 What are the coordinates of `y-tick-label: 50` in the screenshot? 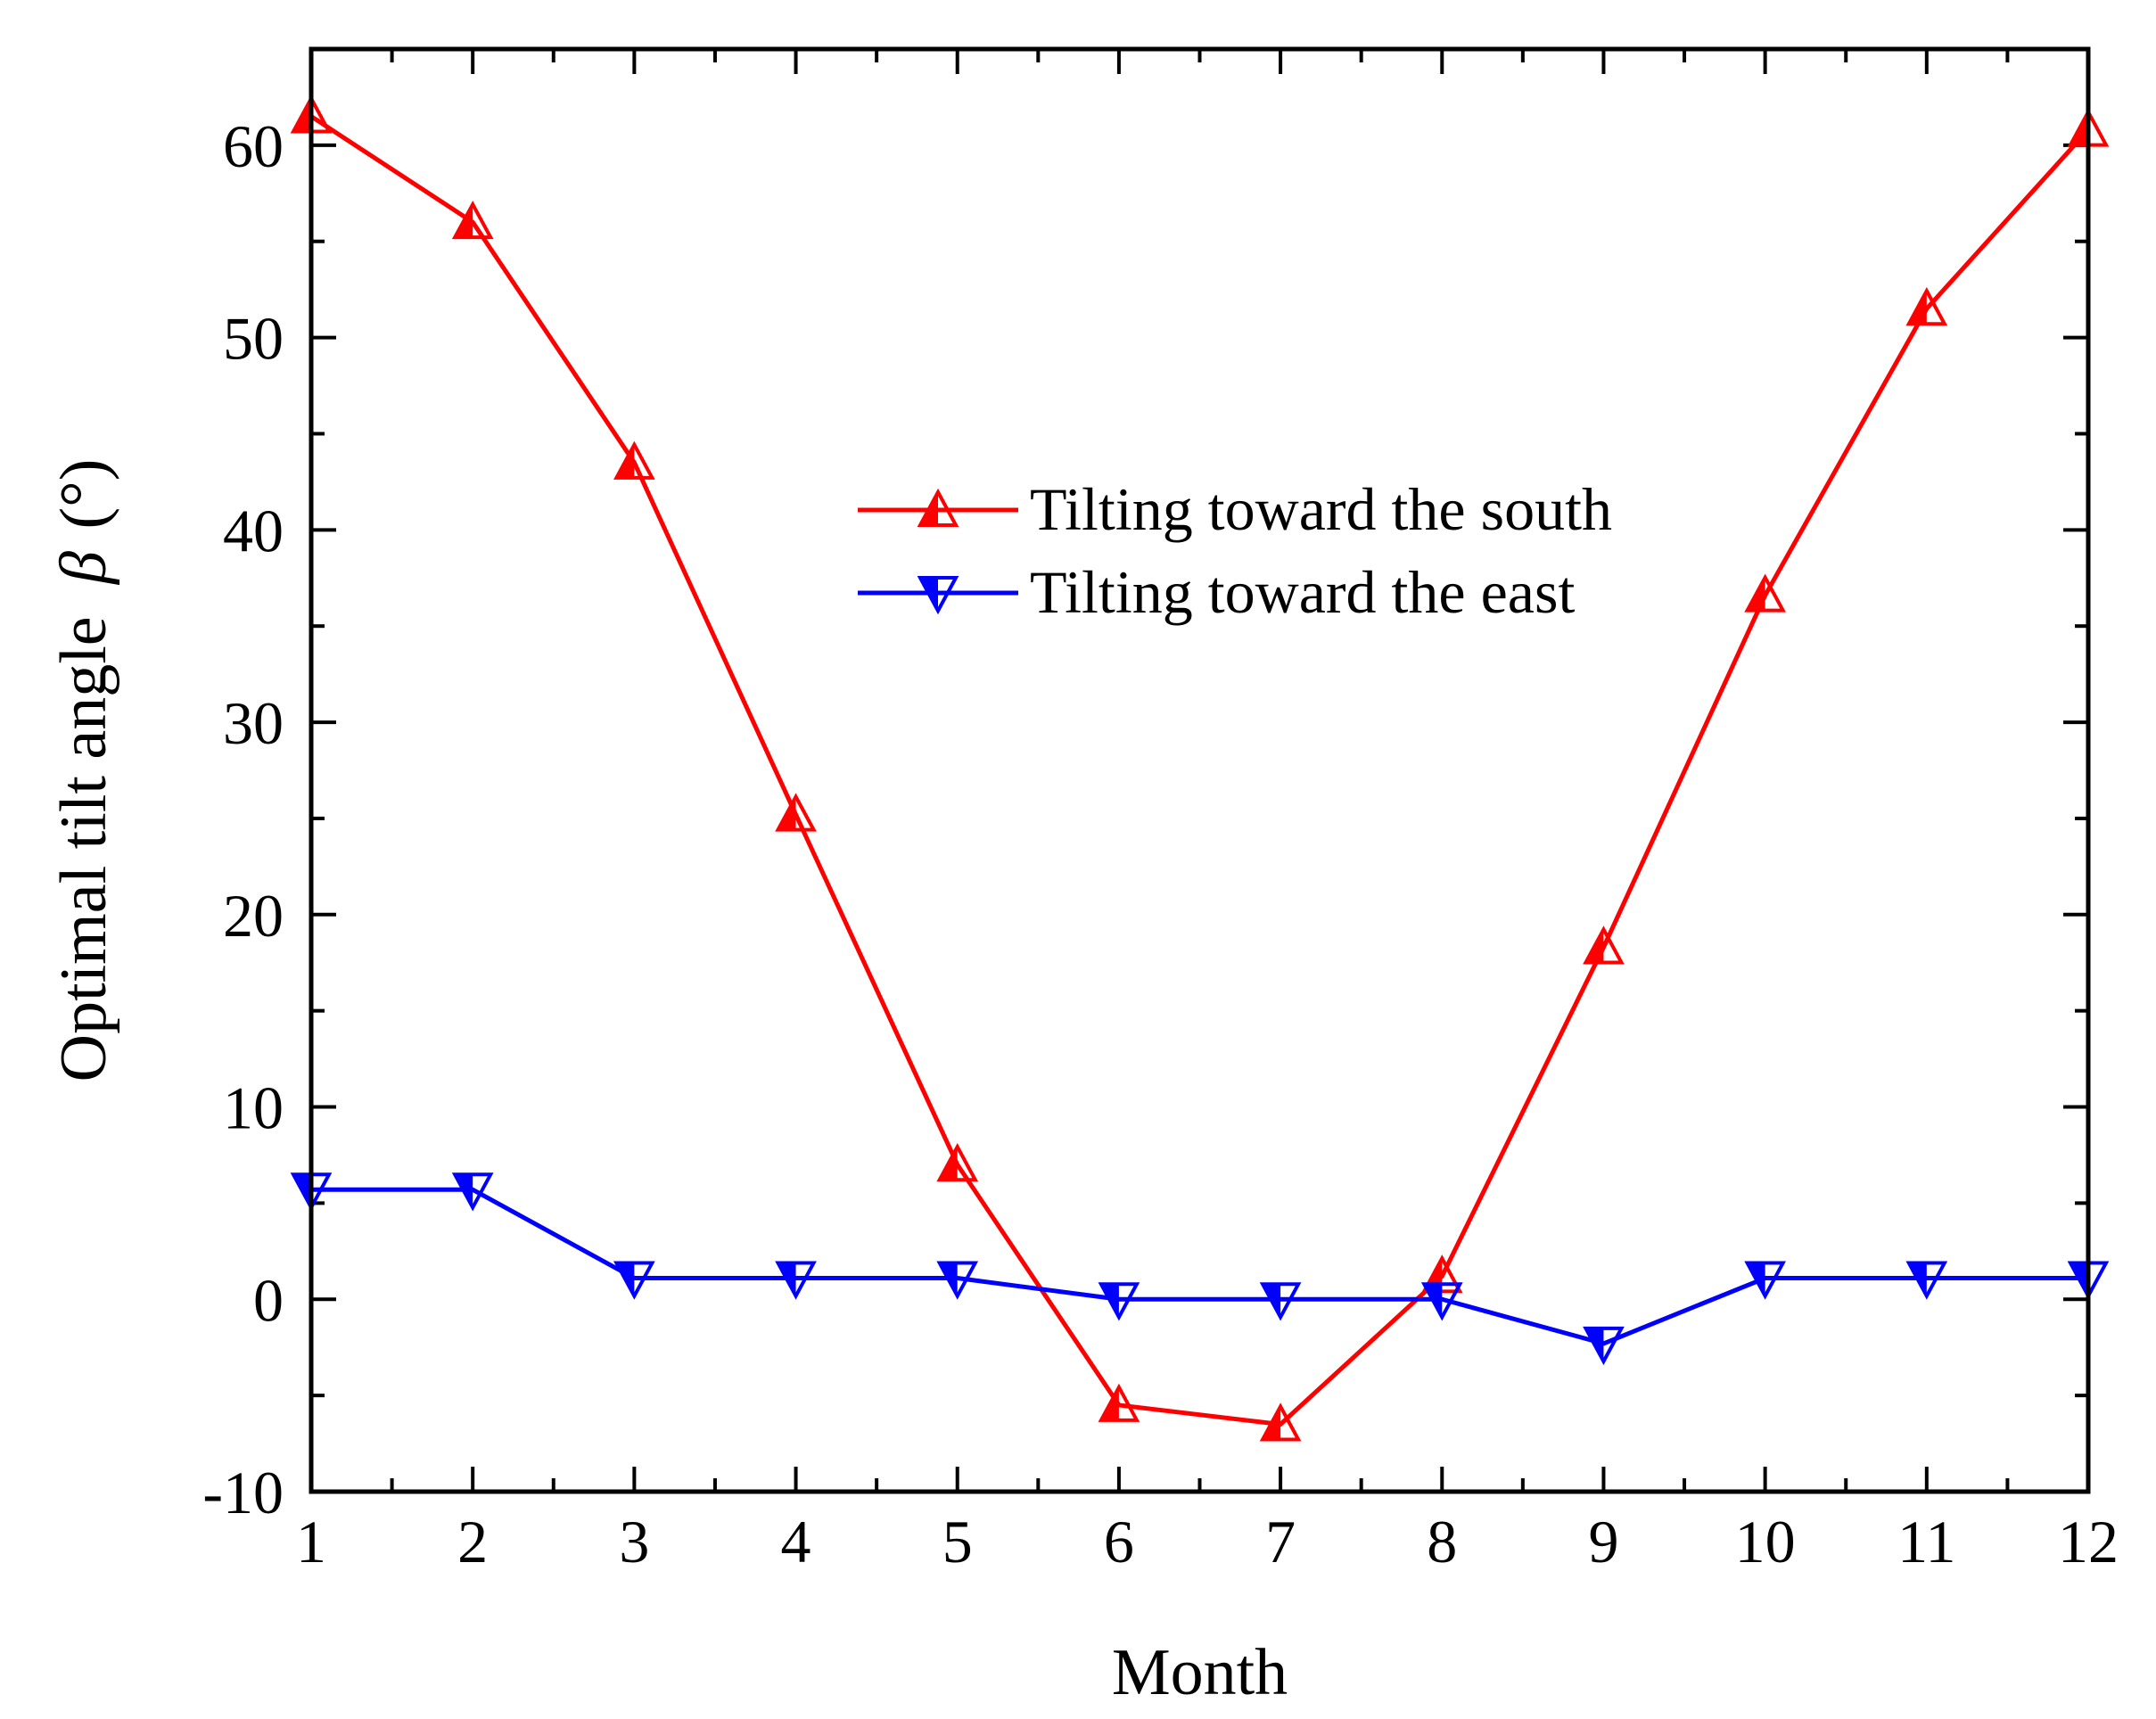 It's located at (253, 339).